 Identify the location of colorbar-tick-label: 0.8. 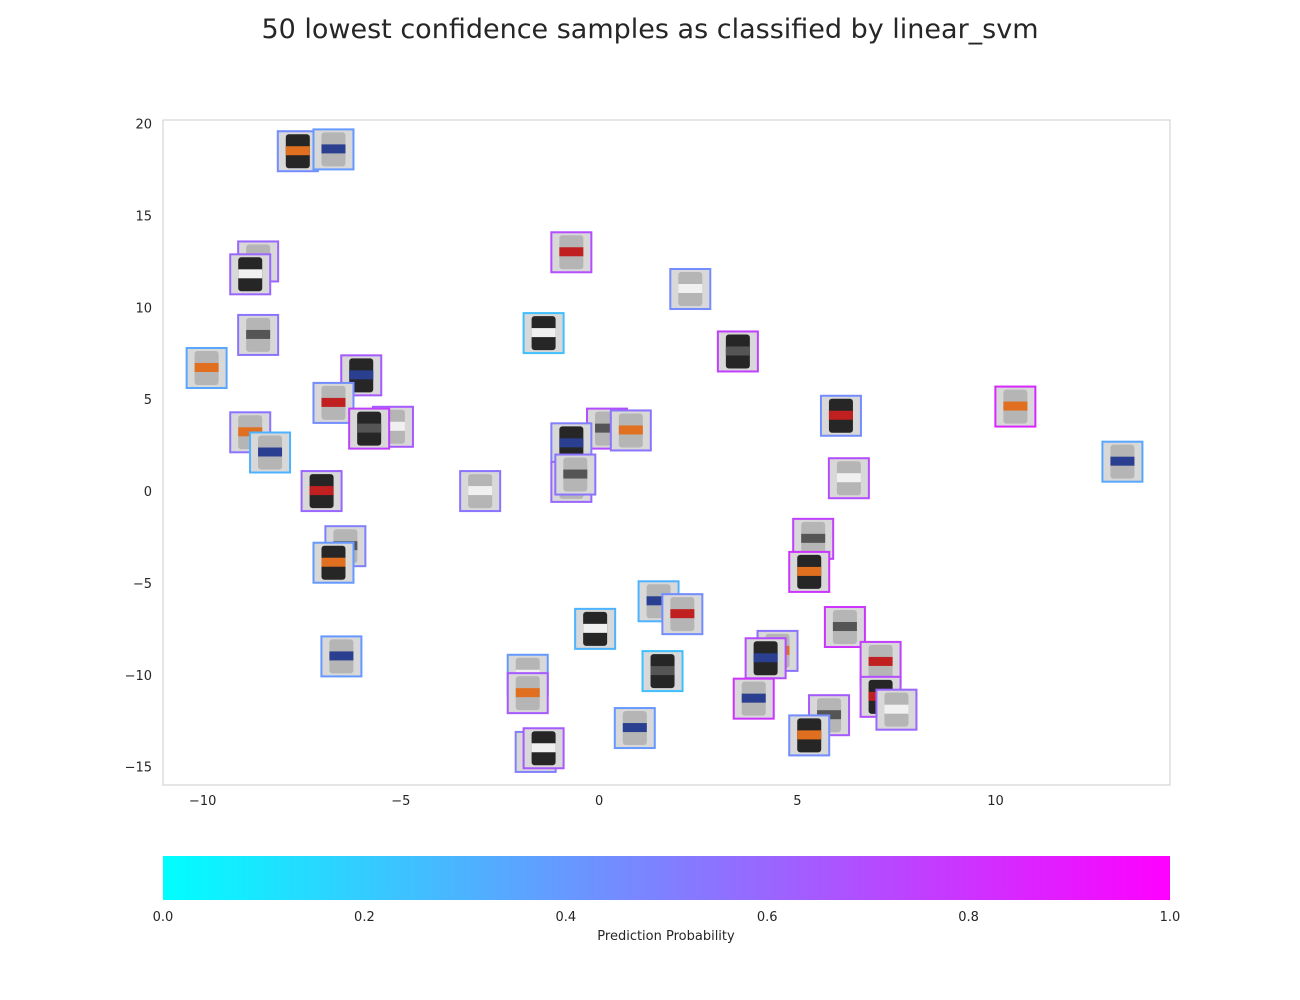
(968, 917).